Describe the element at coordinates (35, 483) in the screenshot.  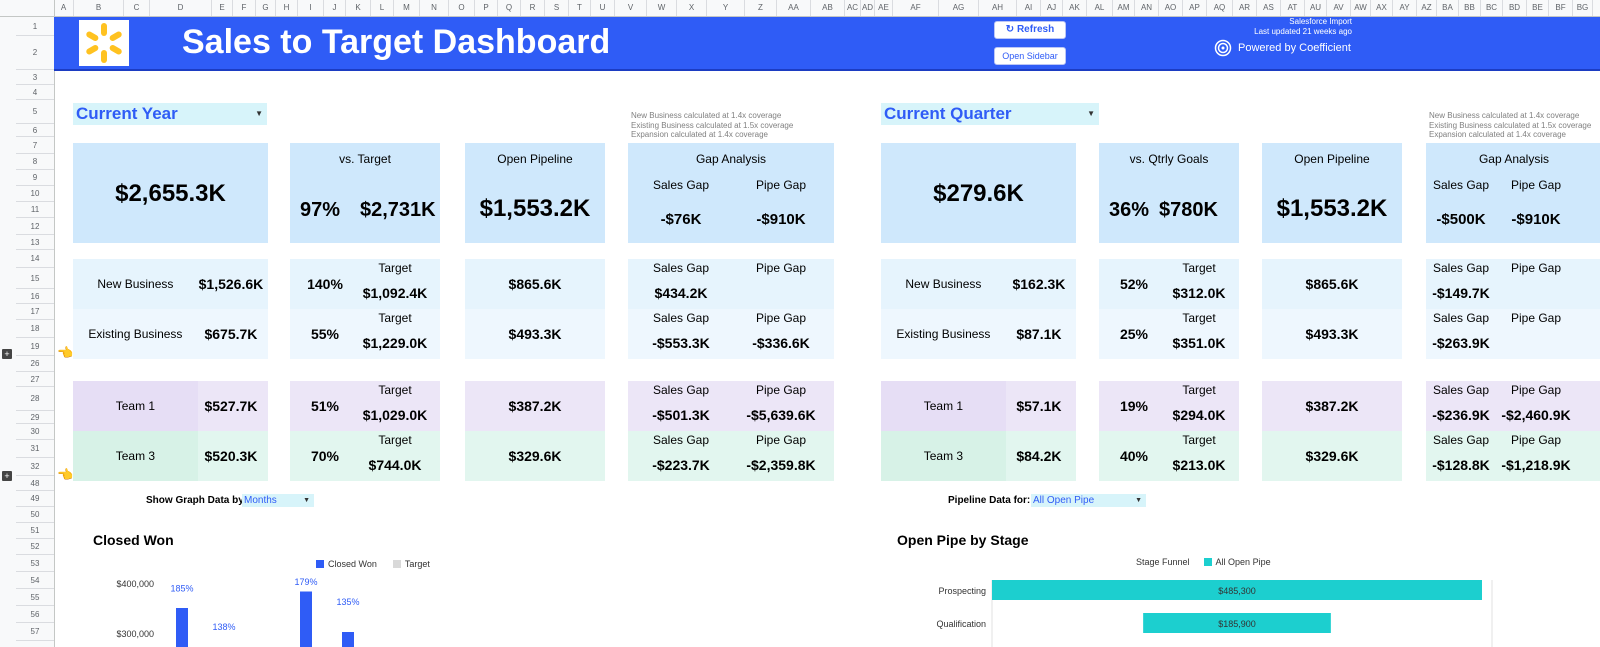
I see `row-header: 48` at that location.